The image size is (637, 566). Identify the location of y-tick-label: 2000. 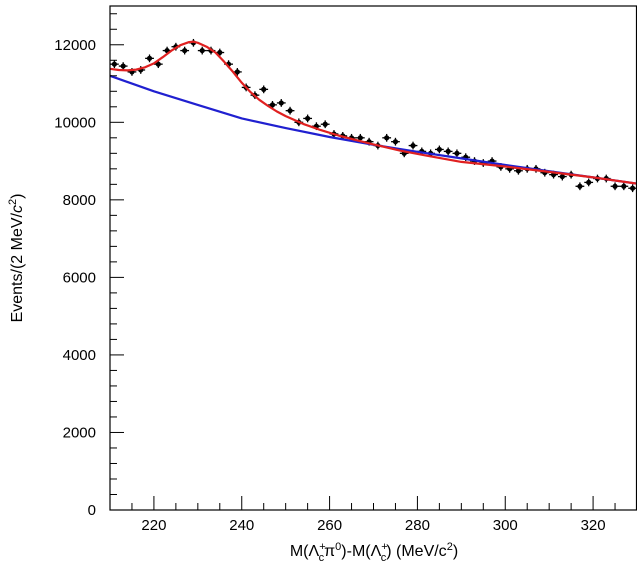
(79, 432).